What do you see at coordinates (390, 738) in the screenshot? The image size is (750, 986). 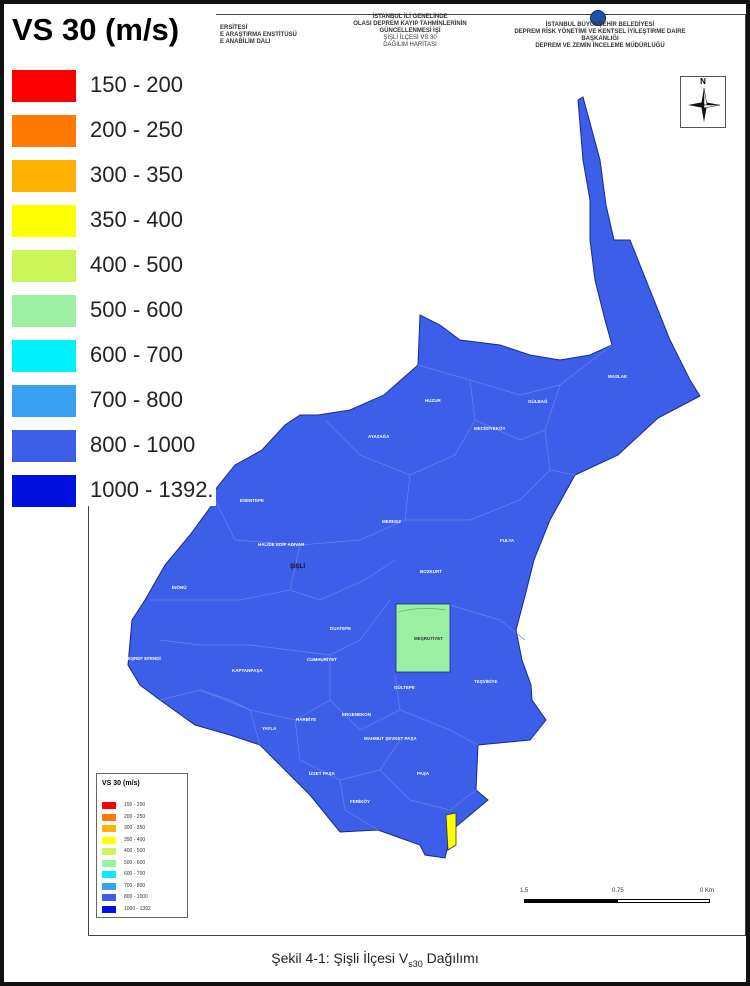 I see `nb-label-mahmut-sevket-pasa: MAHMUT ŞEVKET PAŞA` at bounding box center [390, 738].